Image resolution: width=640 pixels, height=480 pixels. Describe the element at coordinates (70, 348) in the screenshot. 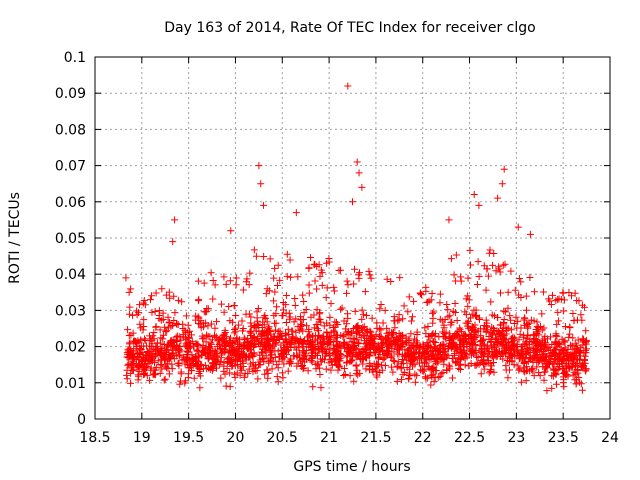

I see `y-tick-label: 0.02` at that location.